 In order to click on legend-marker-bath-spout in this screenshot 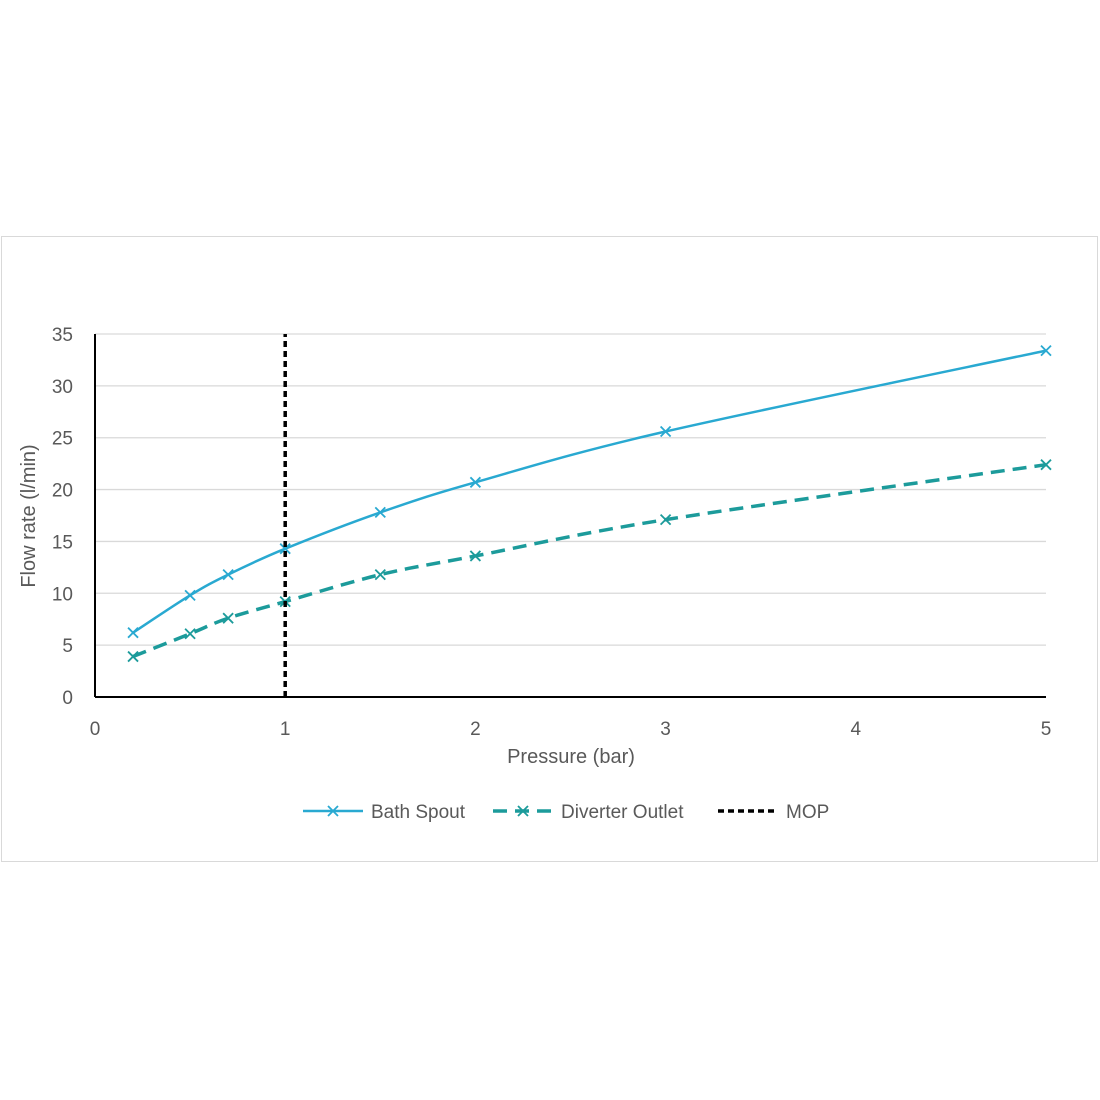, I will do `click(333, 811)`.